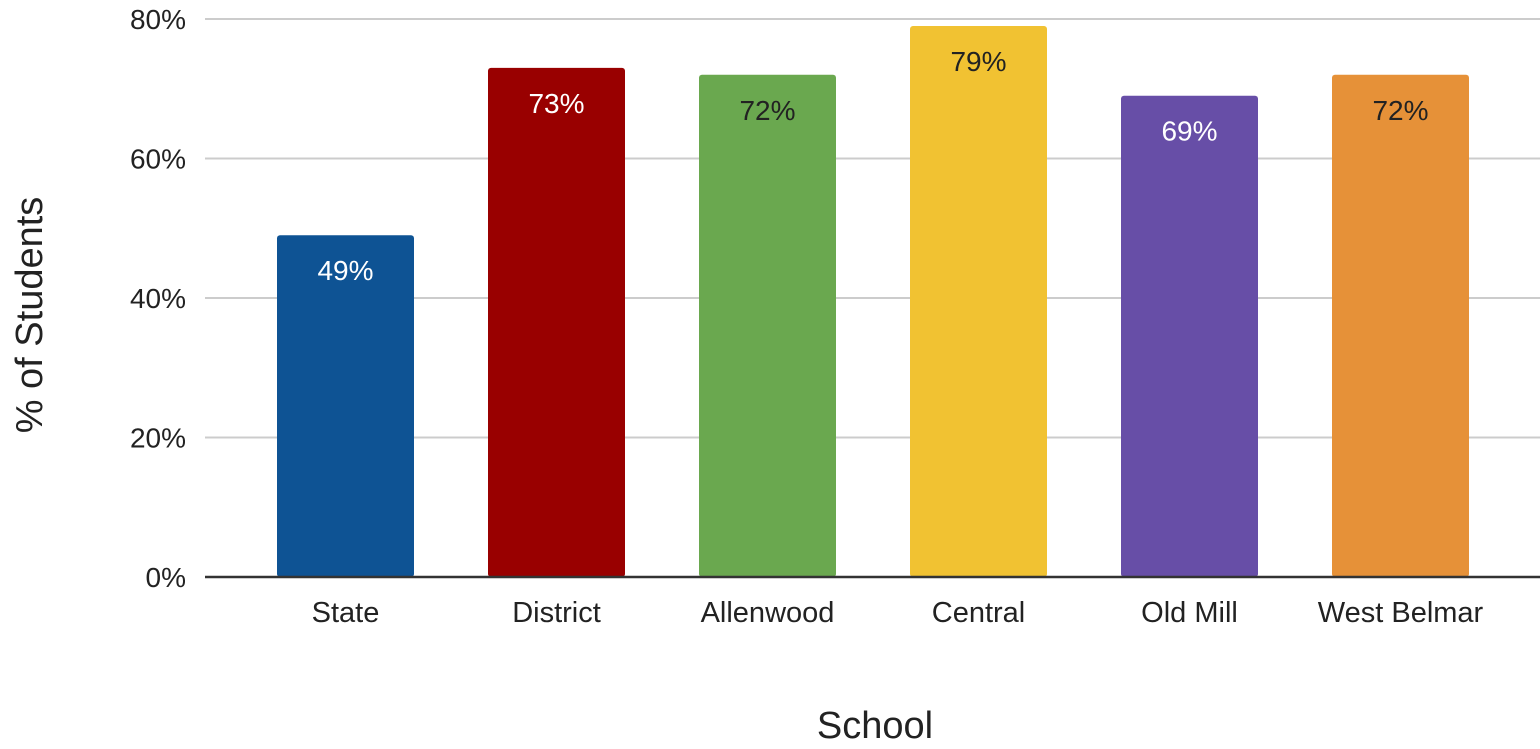 The width and height of the screenshot is (1540, 749). I want to click on data-label: 73%, so click(556, 103).